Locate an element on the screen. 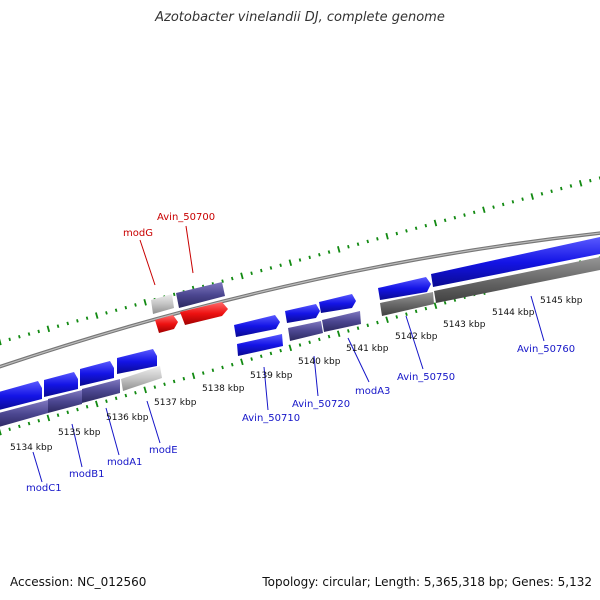 This screenshot has height=600, width=600. gene-label: modE is located at coordinates (163, 450).